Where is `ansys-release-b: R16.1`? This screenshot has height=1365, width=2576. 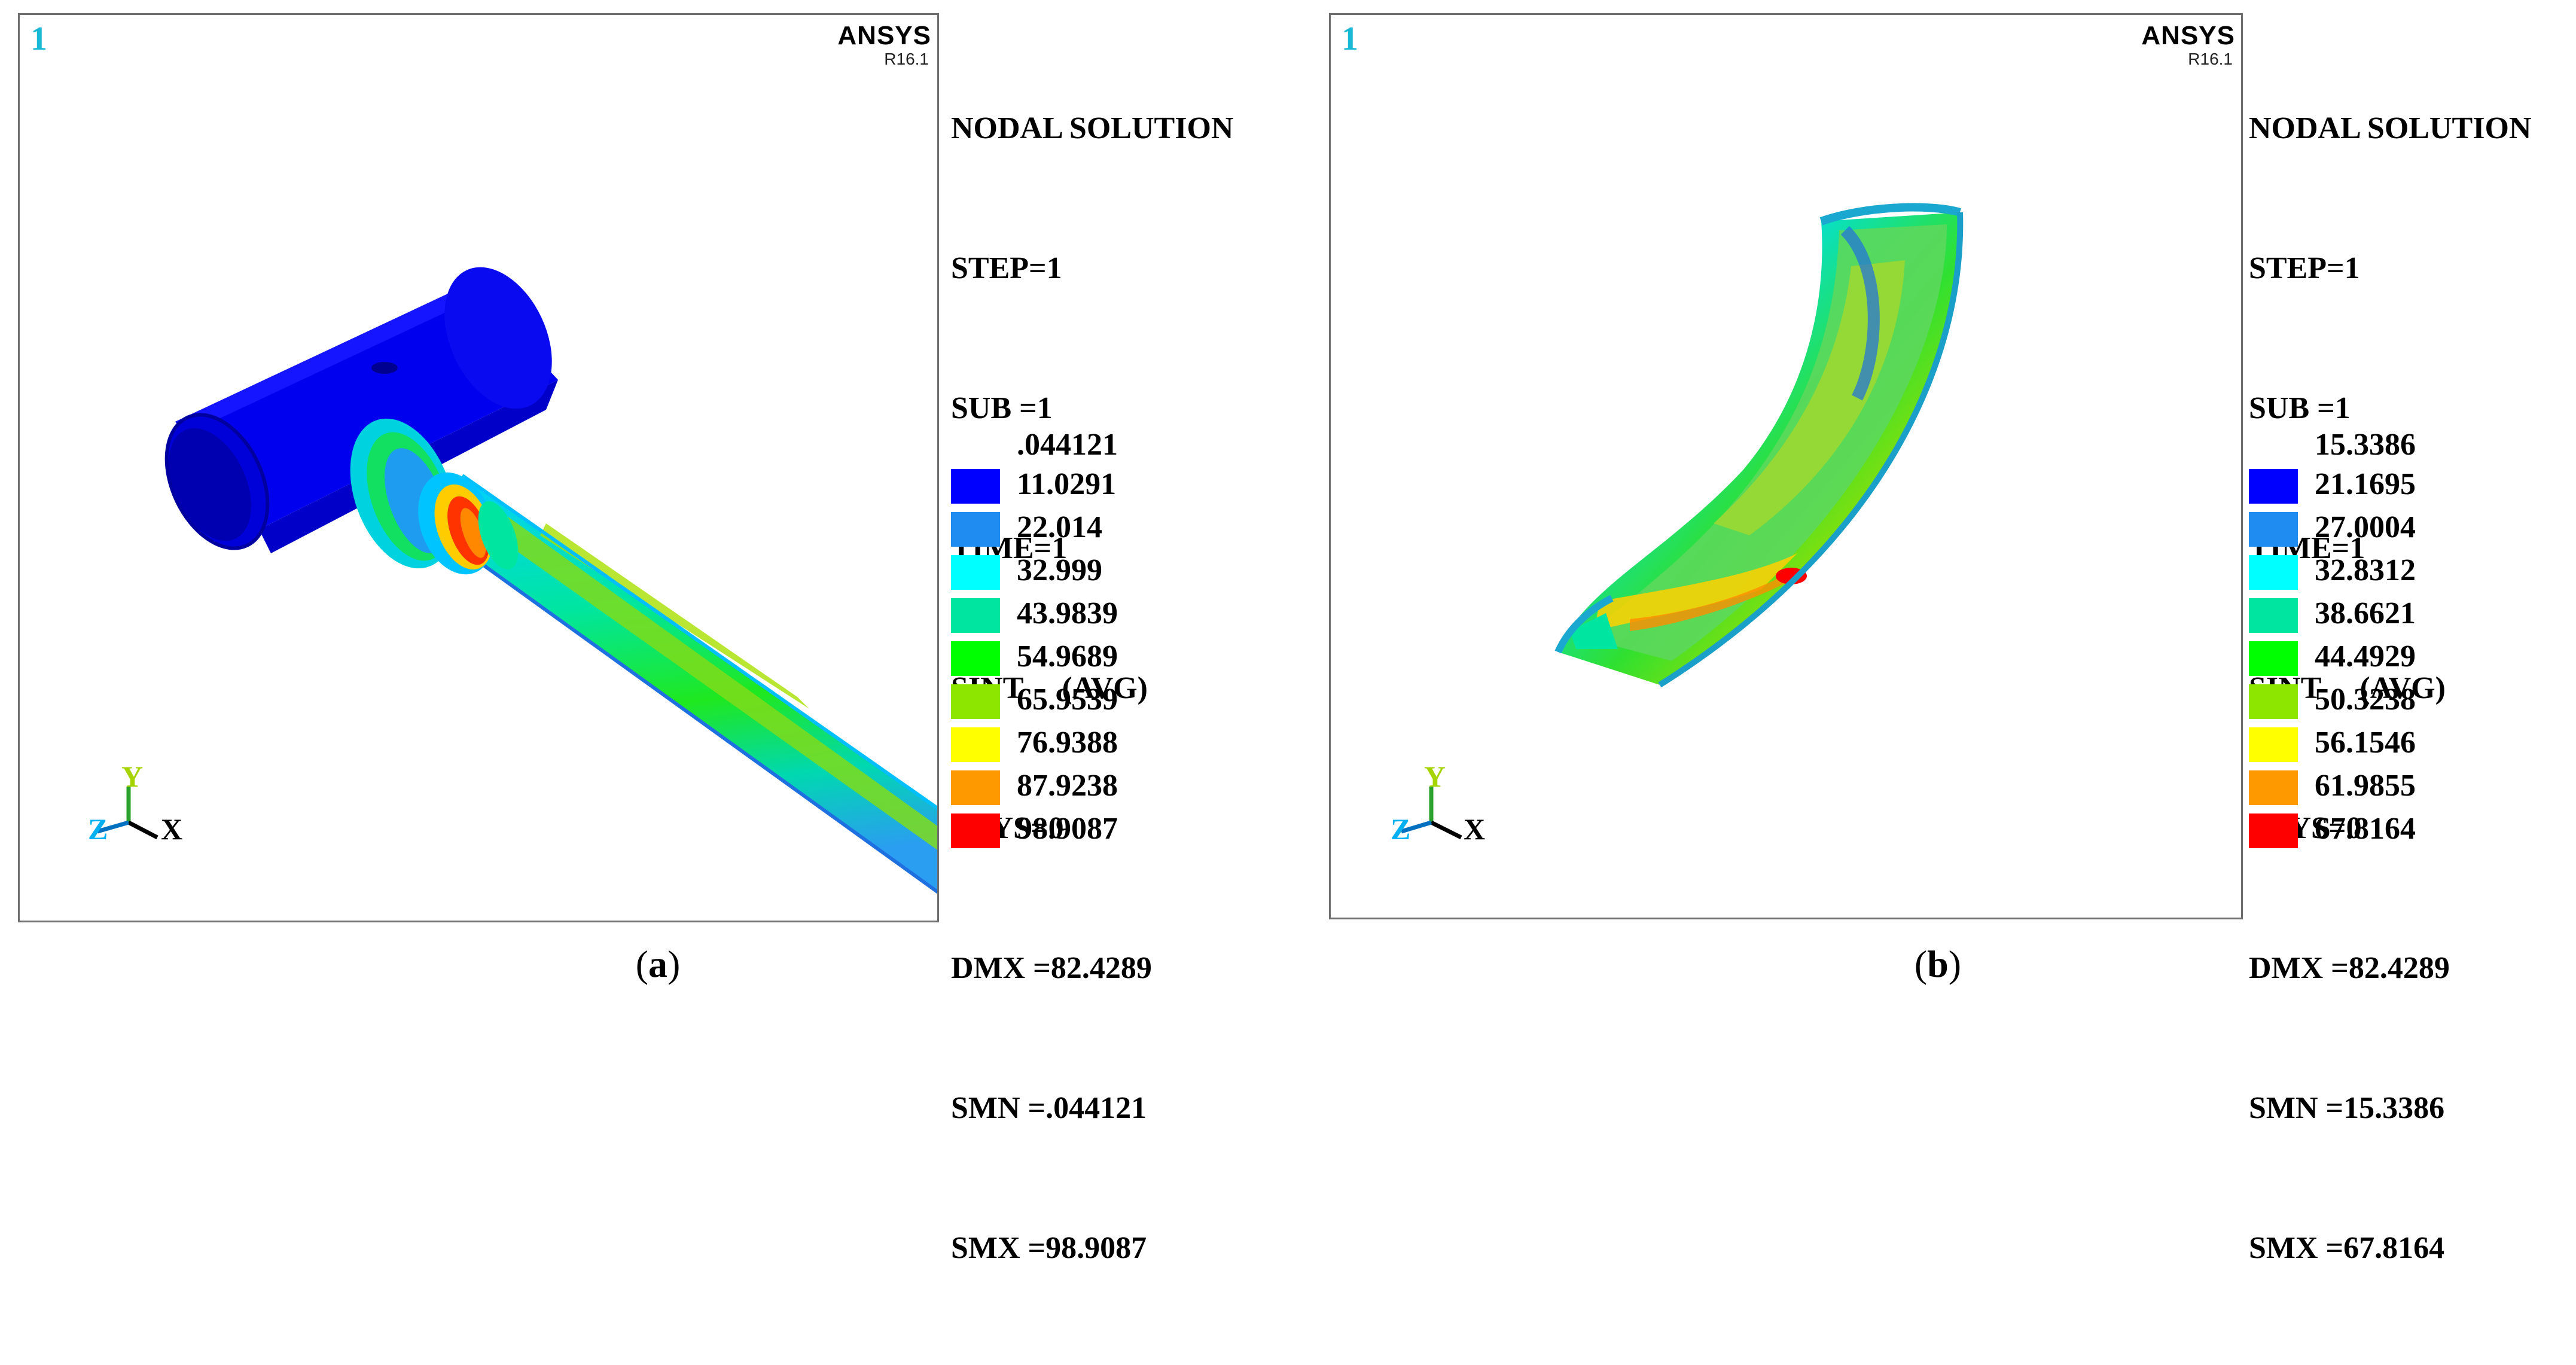
ansys-release-b: R16.1 is located at coordinates (2210, 59).